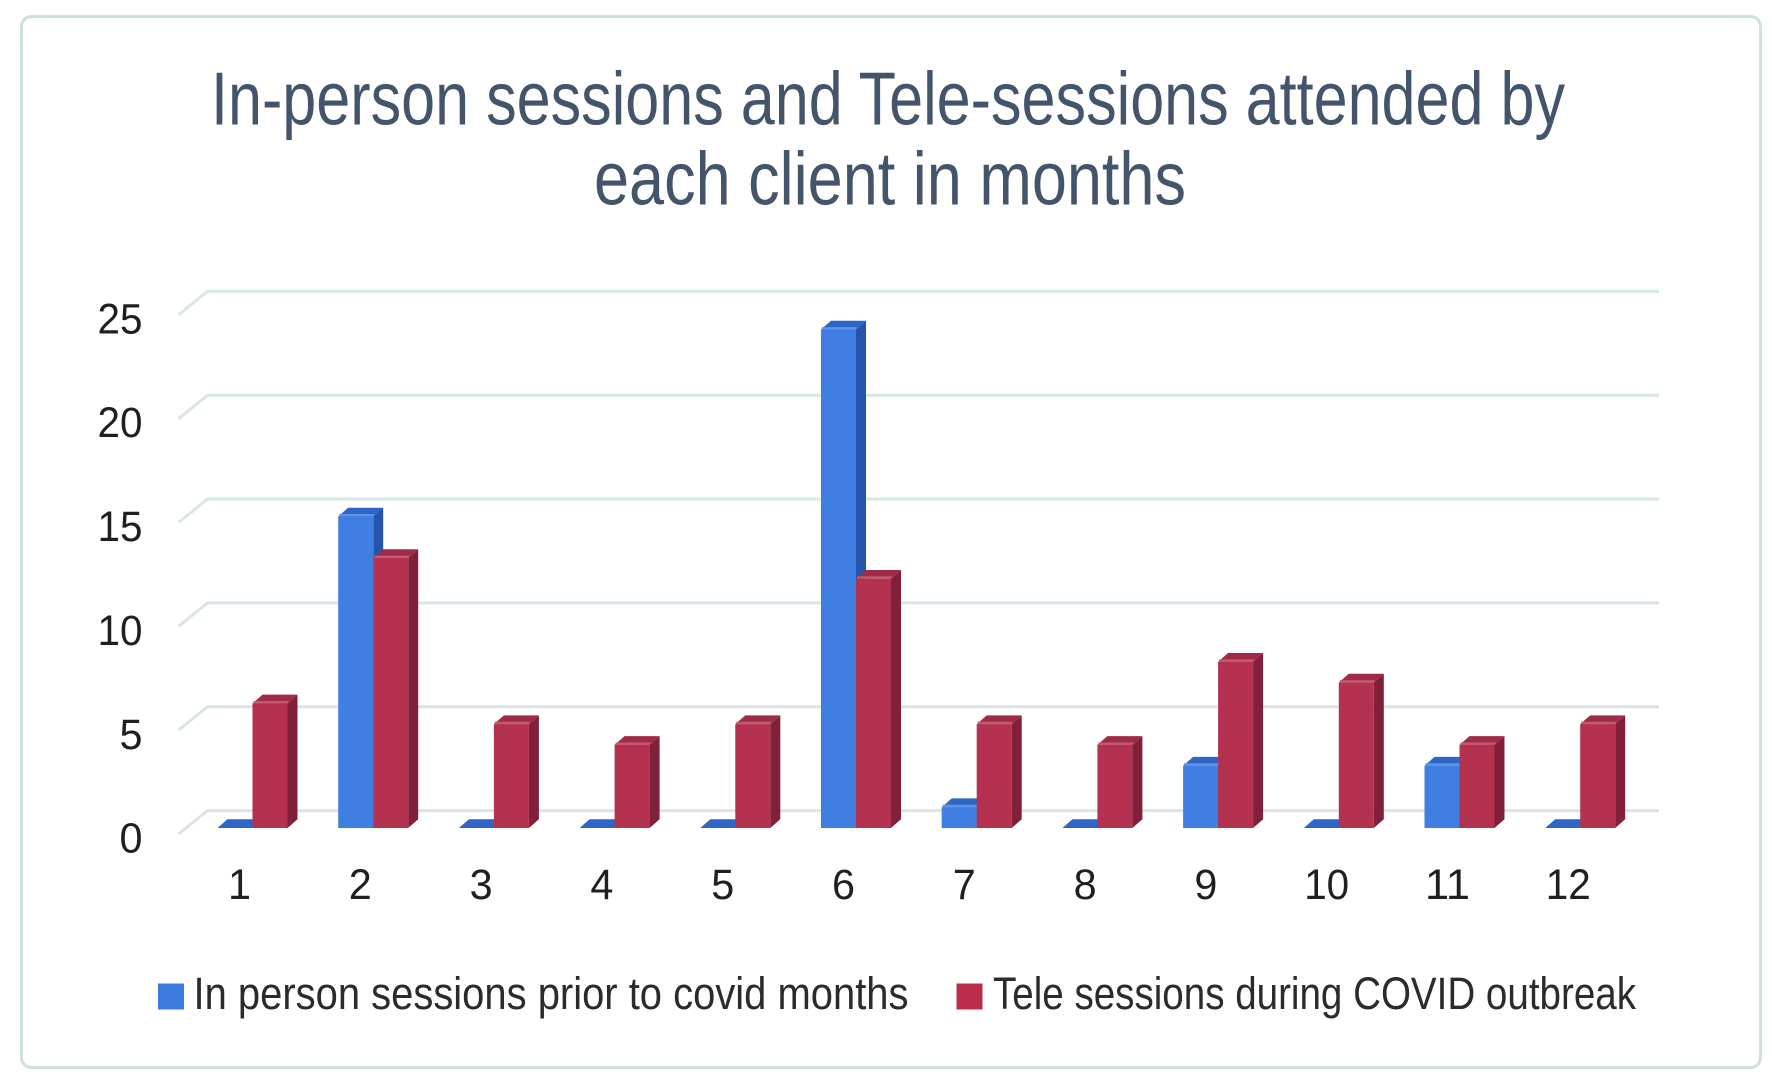  Describe the element at coordinates (843, 885) in the screenshot. I see `svg-text: 6` at that location.